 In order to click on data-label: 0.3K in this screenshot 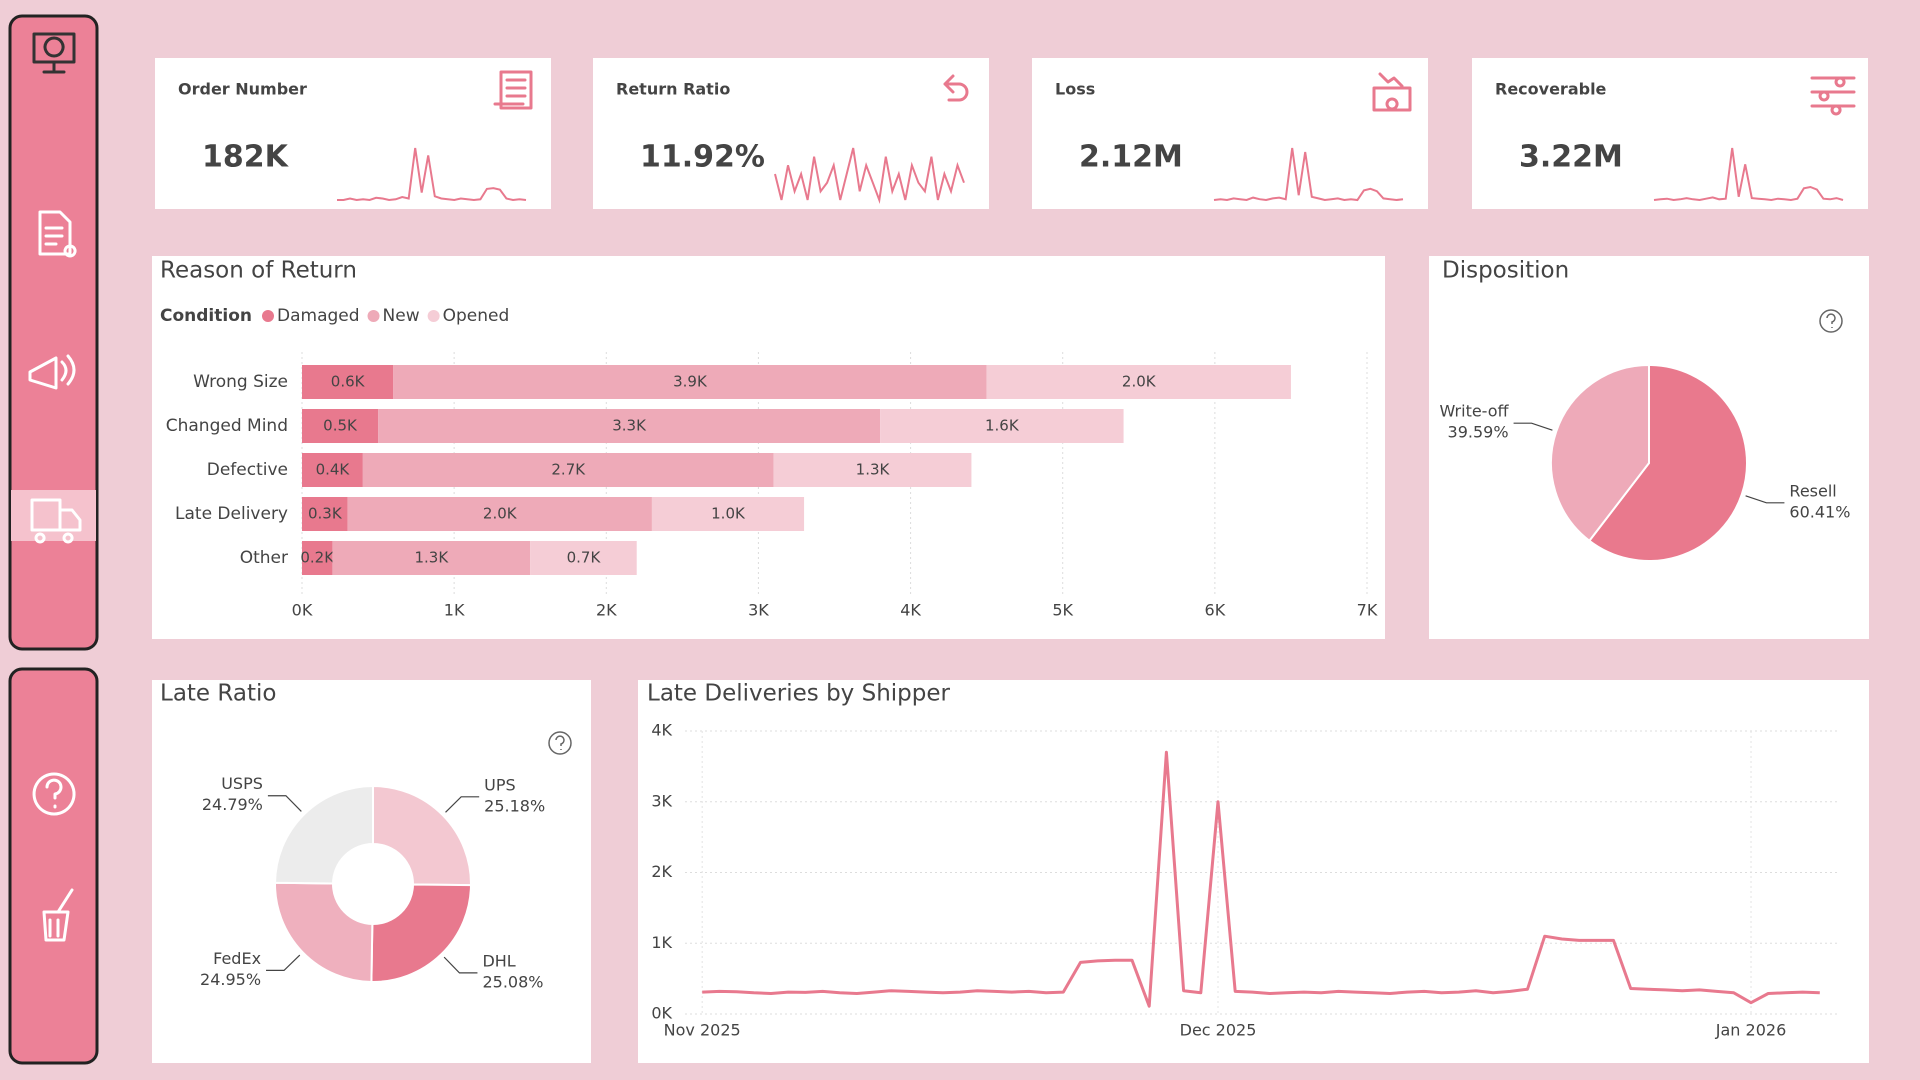, I will do `click(325, 514)`.